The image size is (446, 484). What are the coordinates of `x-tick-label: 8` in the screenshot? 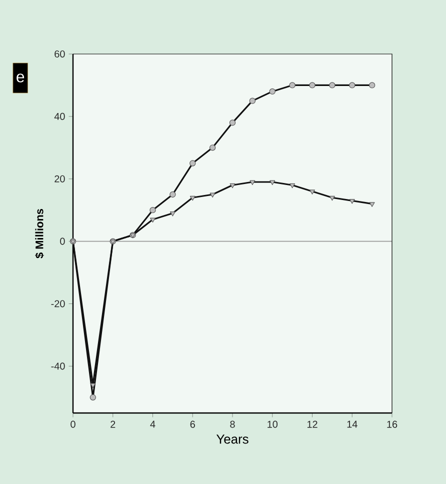 It's located at (232, 424).